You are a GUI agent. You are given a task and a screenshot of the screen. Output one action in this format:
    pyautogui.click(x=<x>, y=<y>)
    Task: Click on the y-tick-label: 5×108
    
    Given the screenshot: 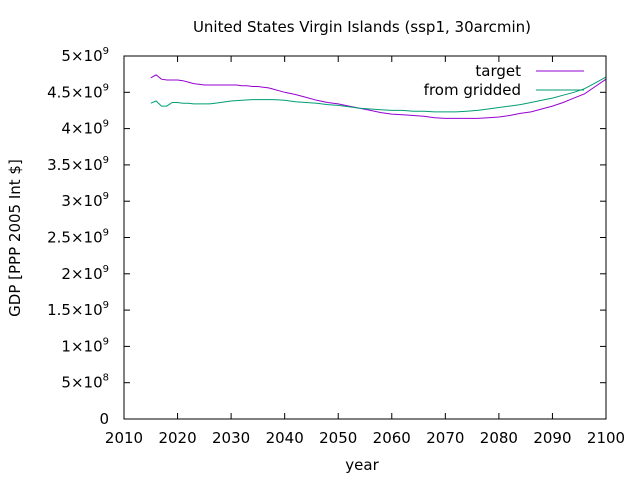 What is the action you would take?
    pyautogui.click(x=85, y=382)
    